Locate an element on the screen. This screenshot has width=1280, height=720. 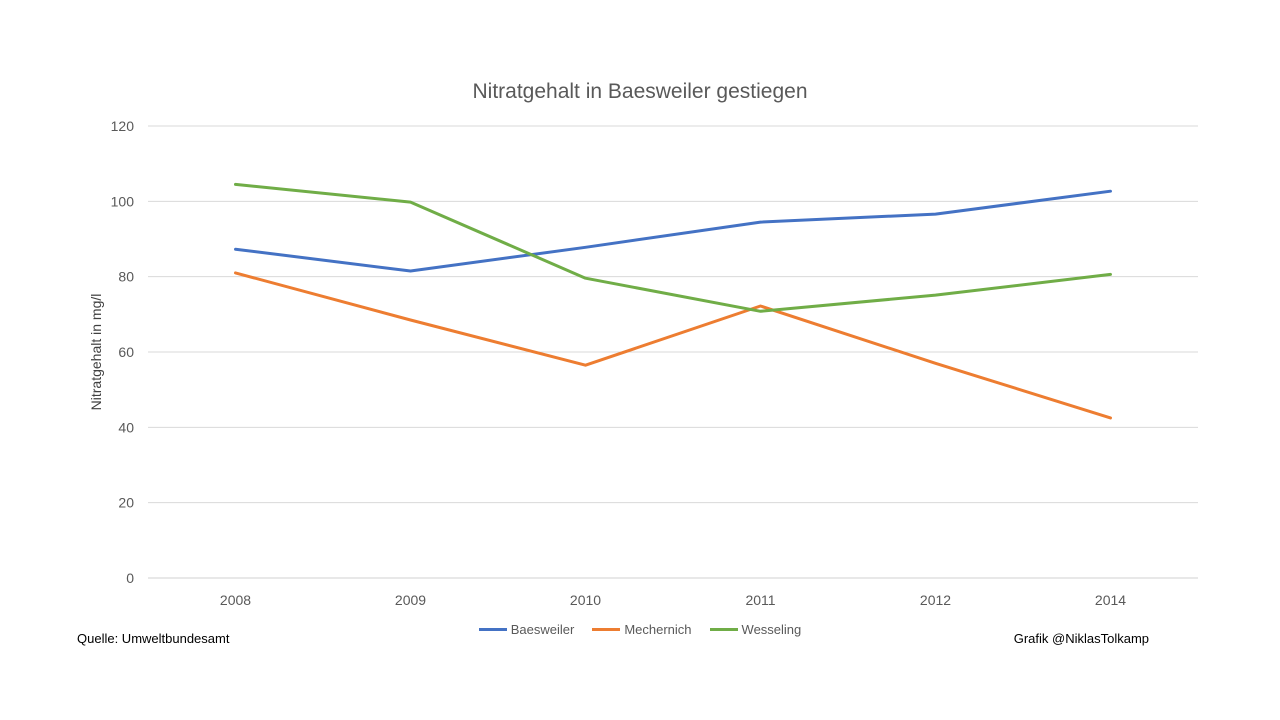
legend-label-wesseling: Wesseling is located at coordinates (771, 629).